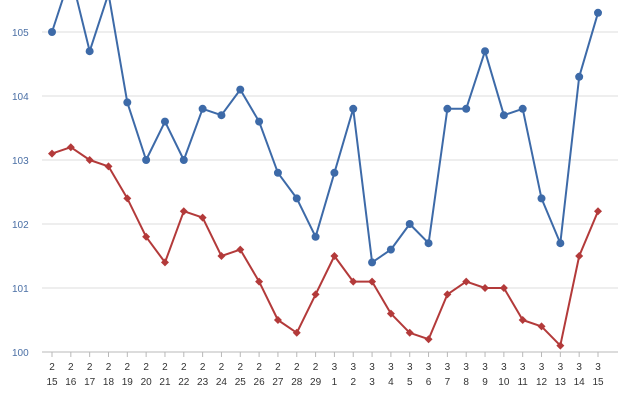  Describe the element at coordinates (147, 382) in the screenshot. I see `x-tick-label-day: 20` at that location.